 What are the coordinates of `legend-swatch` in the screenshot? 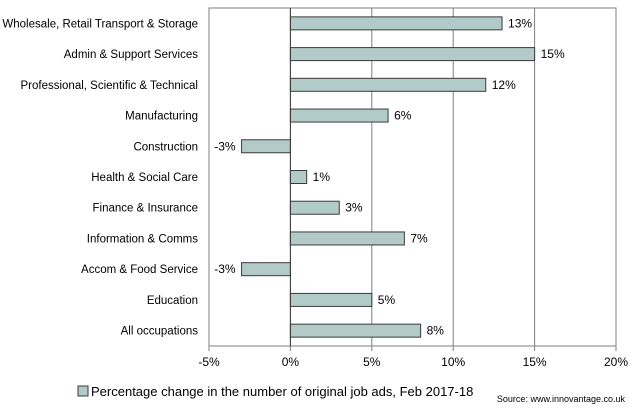 It's located at (83, 391).